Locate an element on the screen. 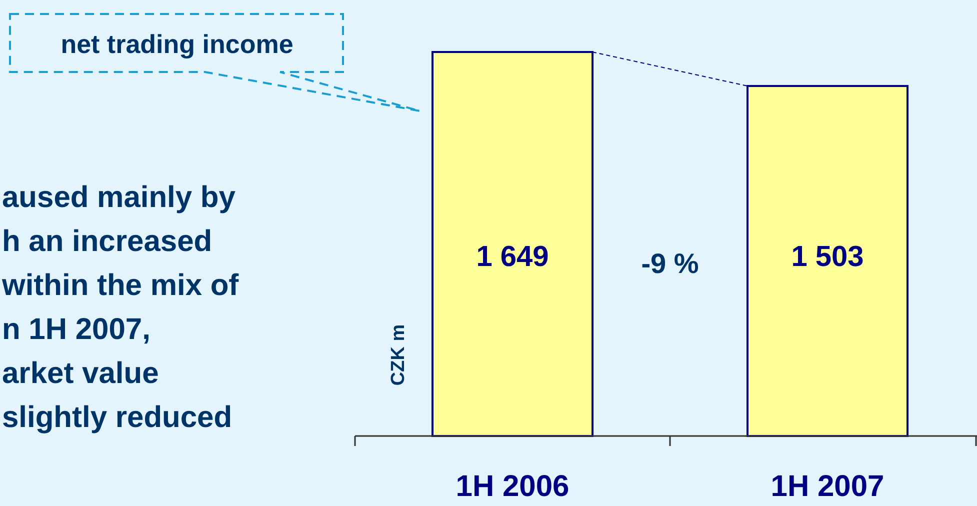 The width and height of the screenshot is (977, 506). text: arket value is located at coordinates (80, 373).